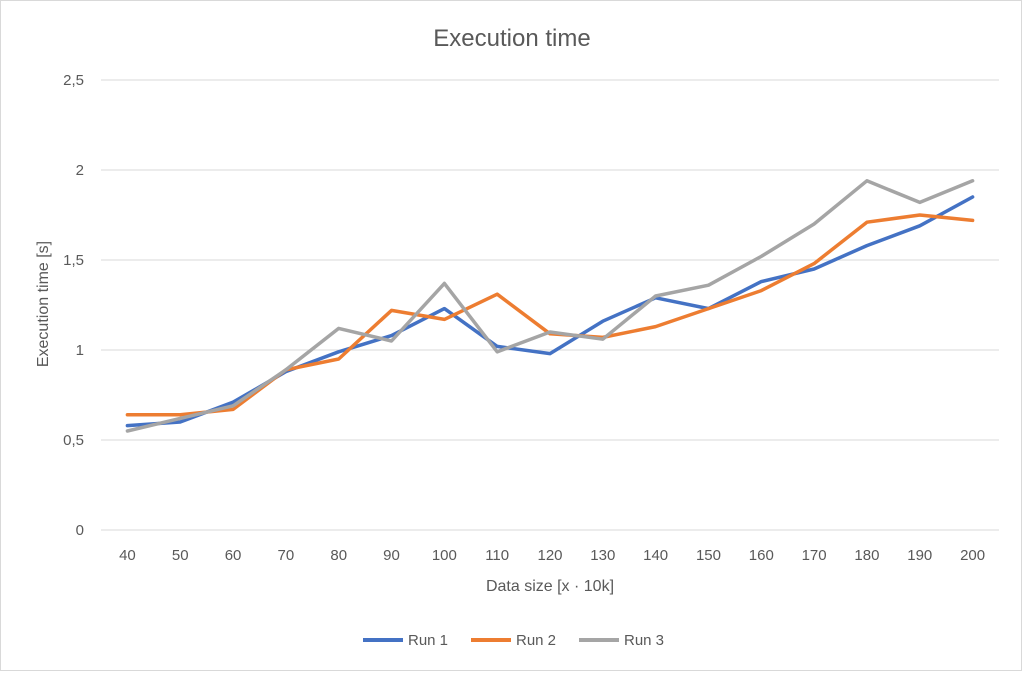 The width and height of the screenshot is (1022, 675). Describe the element at coordinates (513, 640) in the screenshot. I see `legend: Run 1 Run 2 Run 3` at that location.